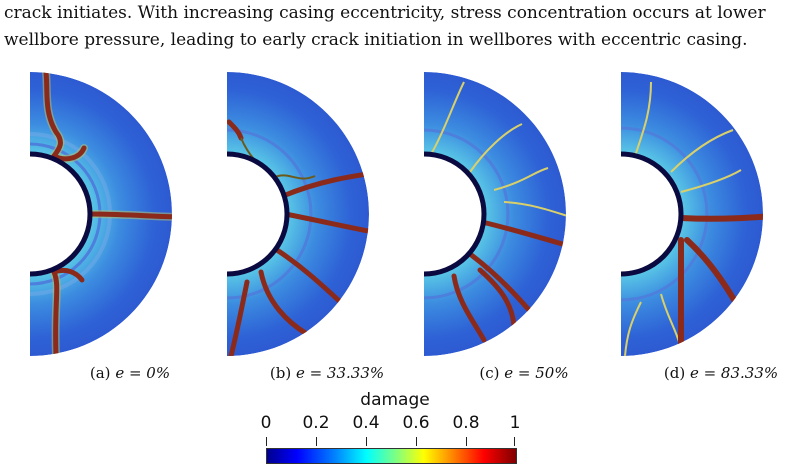 The image size is (789, 469). Describe the element at coordinates (692, 214) in the screenshot. I see `damage-plot-d` at that location.